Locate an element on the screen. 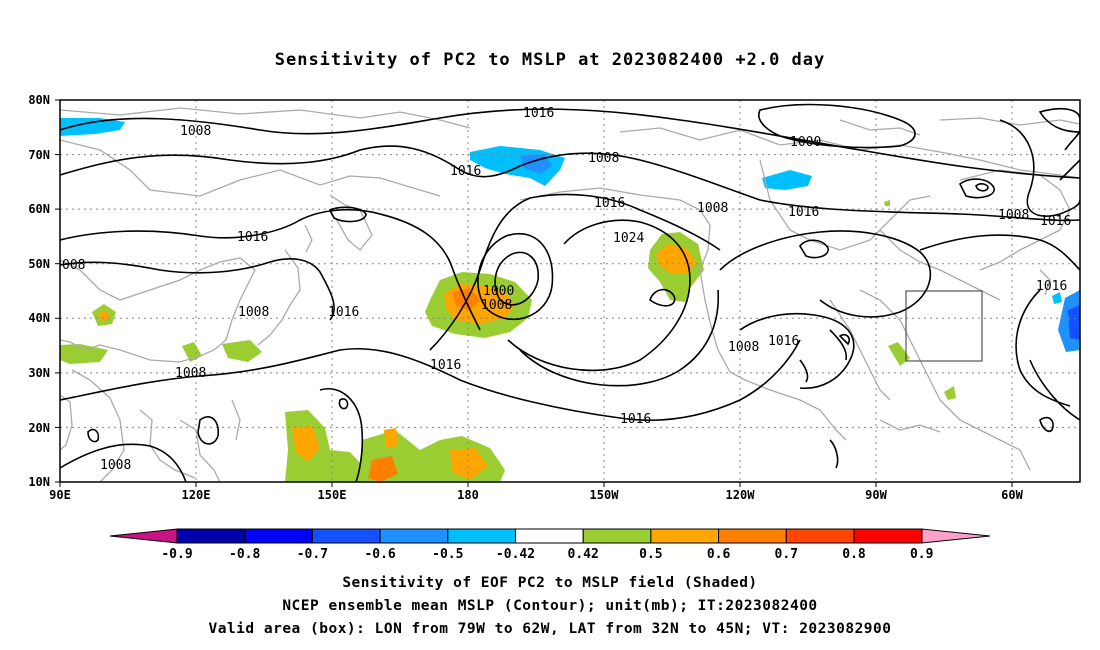 This screenshot has width=1100, height=650. colorbar-tick-label: 0.8 is located at coordinates (854, 554).